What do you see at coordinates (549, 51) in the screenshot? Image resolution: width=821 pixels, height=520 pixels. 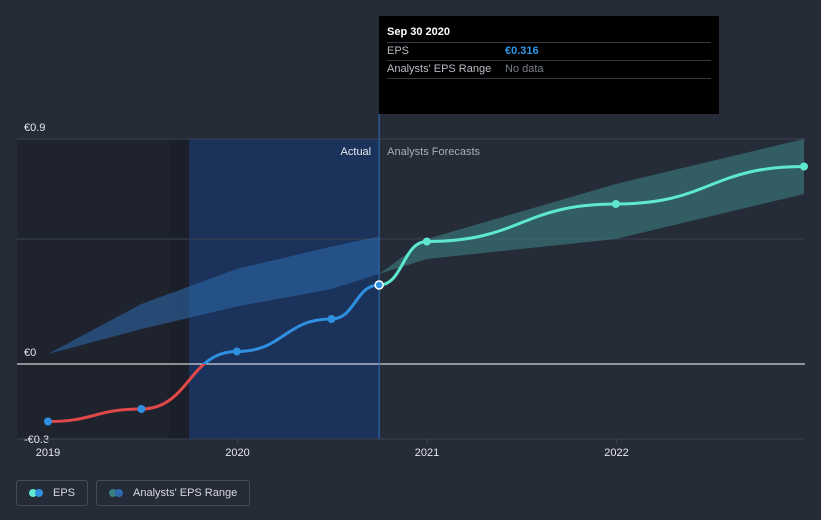 I see `tooltip-eps-row: EPS €0.316` at bounding box center [549, 51].